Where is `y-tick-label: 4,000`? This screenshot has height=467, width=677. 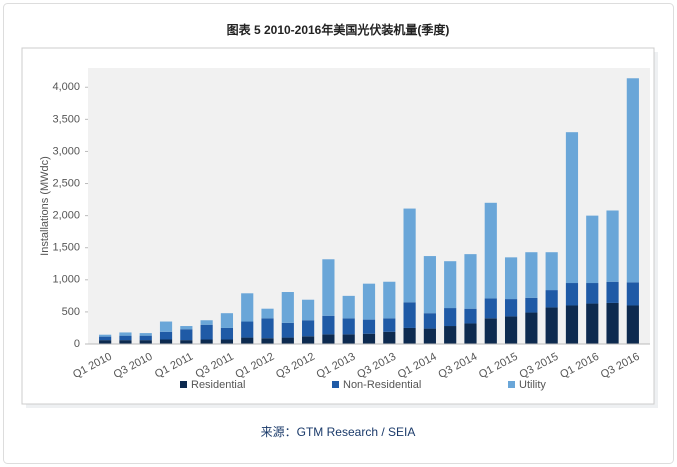 y-tick-label: 4,000 is located at coordinates (66, 87).